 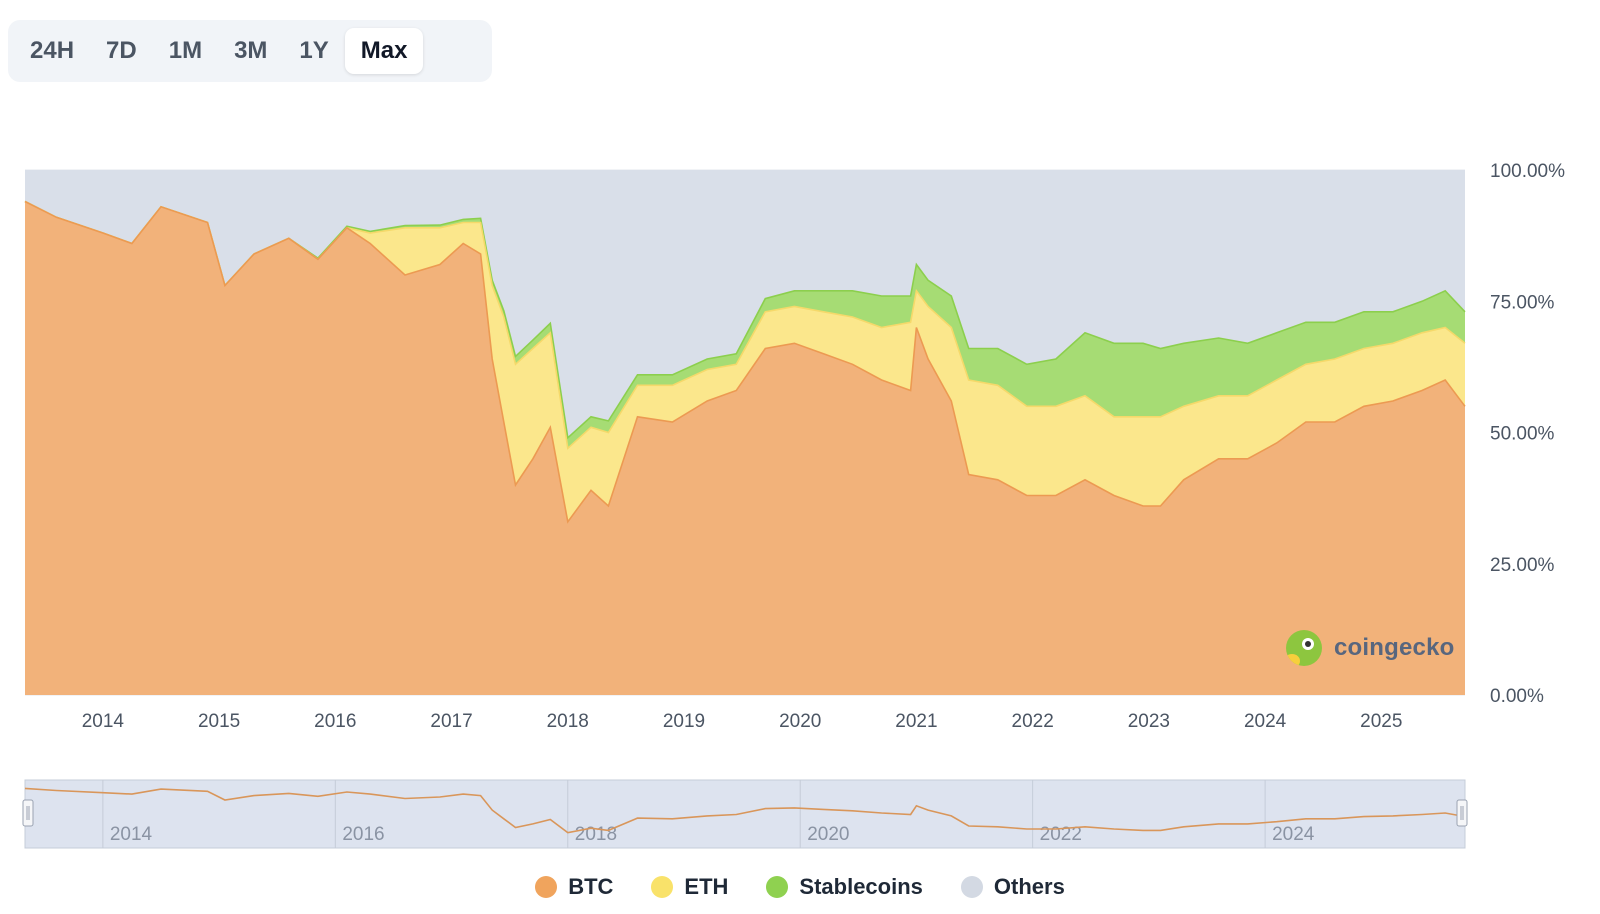 What do you see at coordinates (591, 886) in the screenshot?
I see `legend-label: BTC` at bounding box center [591, 886].